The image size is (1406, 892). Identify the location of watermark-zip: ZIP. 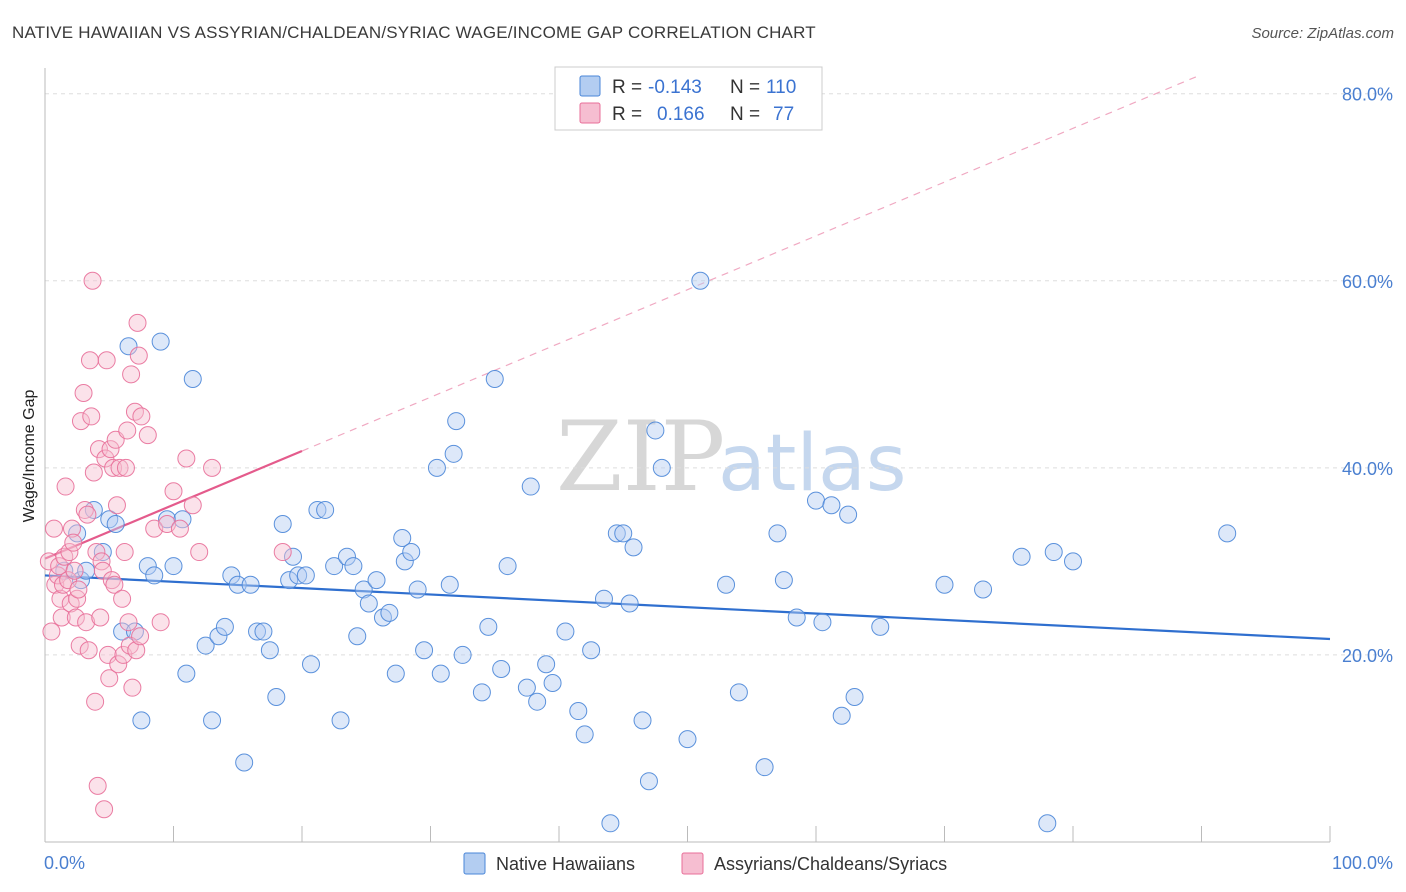
(640, 457).